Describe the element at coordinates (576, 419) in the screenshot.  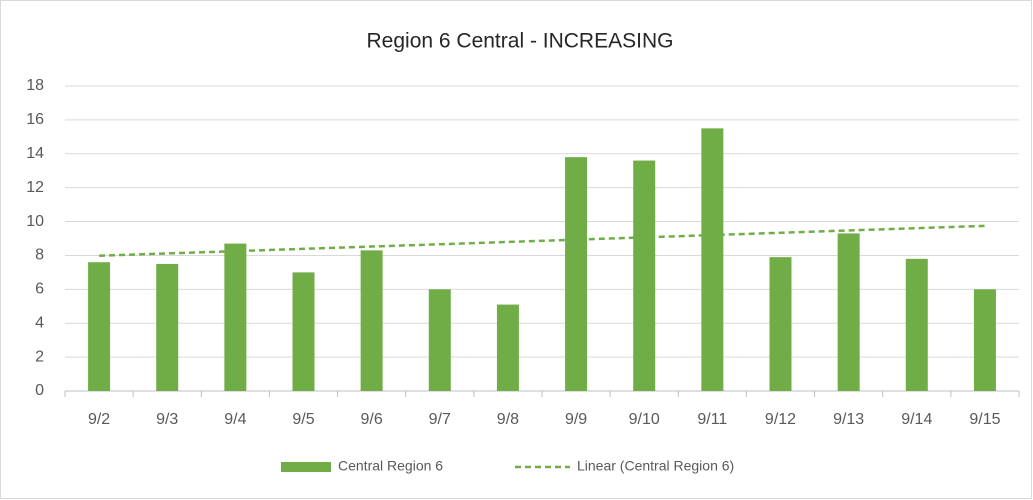
I see `x-tick-label: 9/9` at that location.